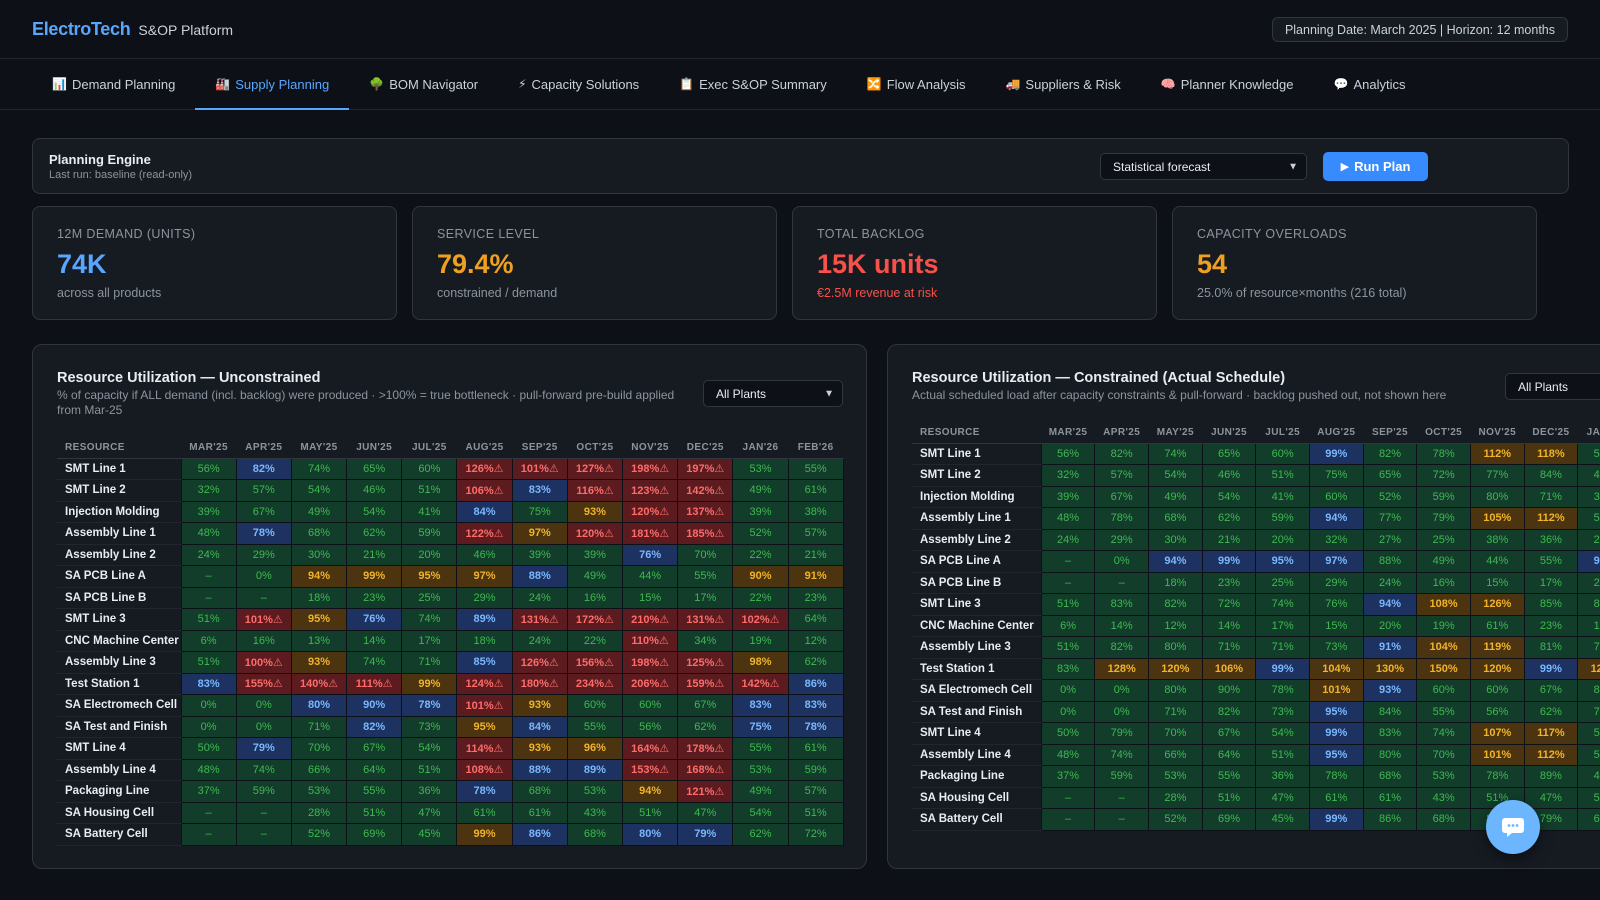  I want to click on utilization-cell: 101%⚠, so click(263, 619).